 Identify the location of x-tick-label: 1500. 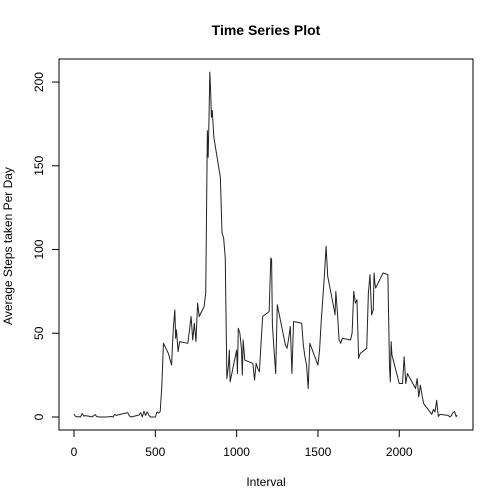
(318, 452).